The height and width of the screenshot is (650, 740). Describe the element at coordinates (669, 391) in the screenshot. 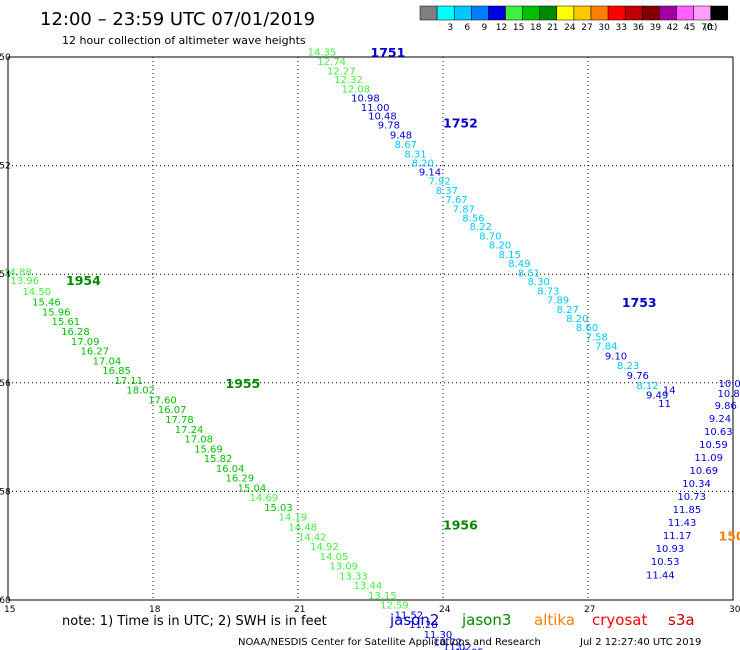

I see `wave-height-value: 14` at that location.